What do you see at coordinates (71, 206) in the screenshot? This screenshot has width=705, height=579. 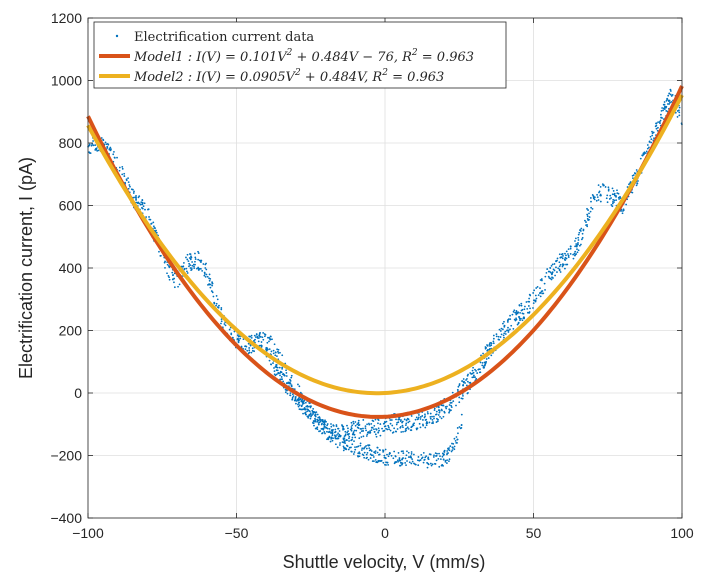 I see `y-tick-label: 600` at bounding box center [71, 206].